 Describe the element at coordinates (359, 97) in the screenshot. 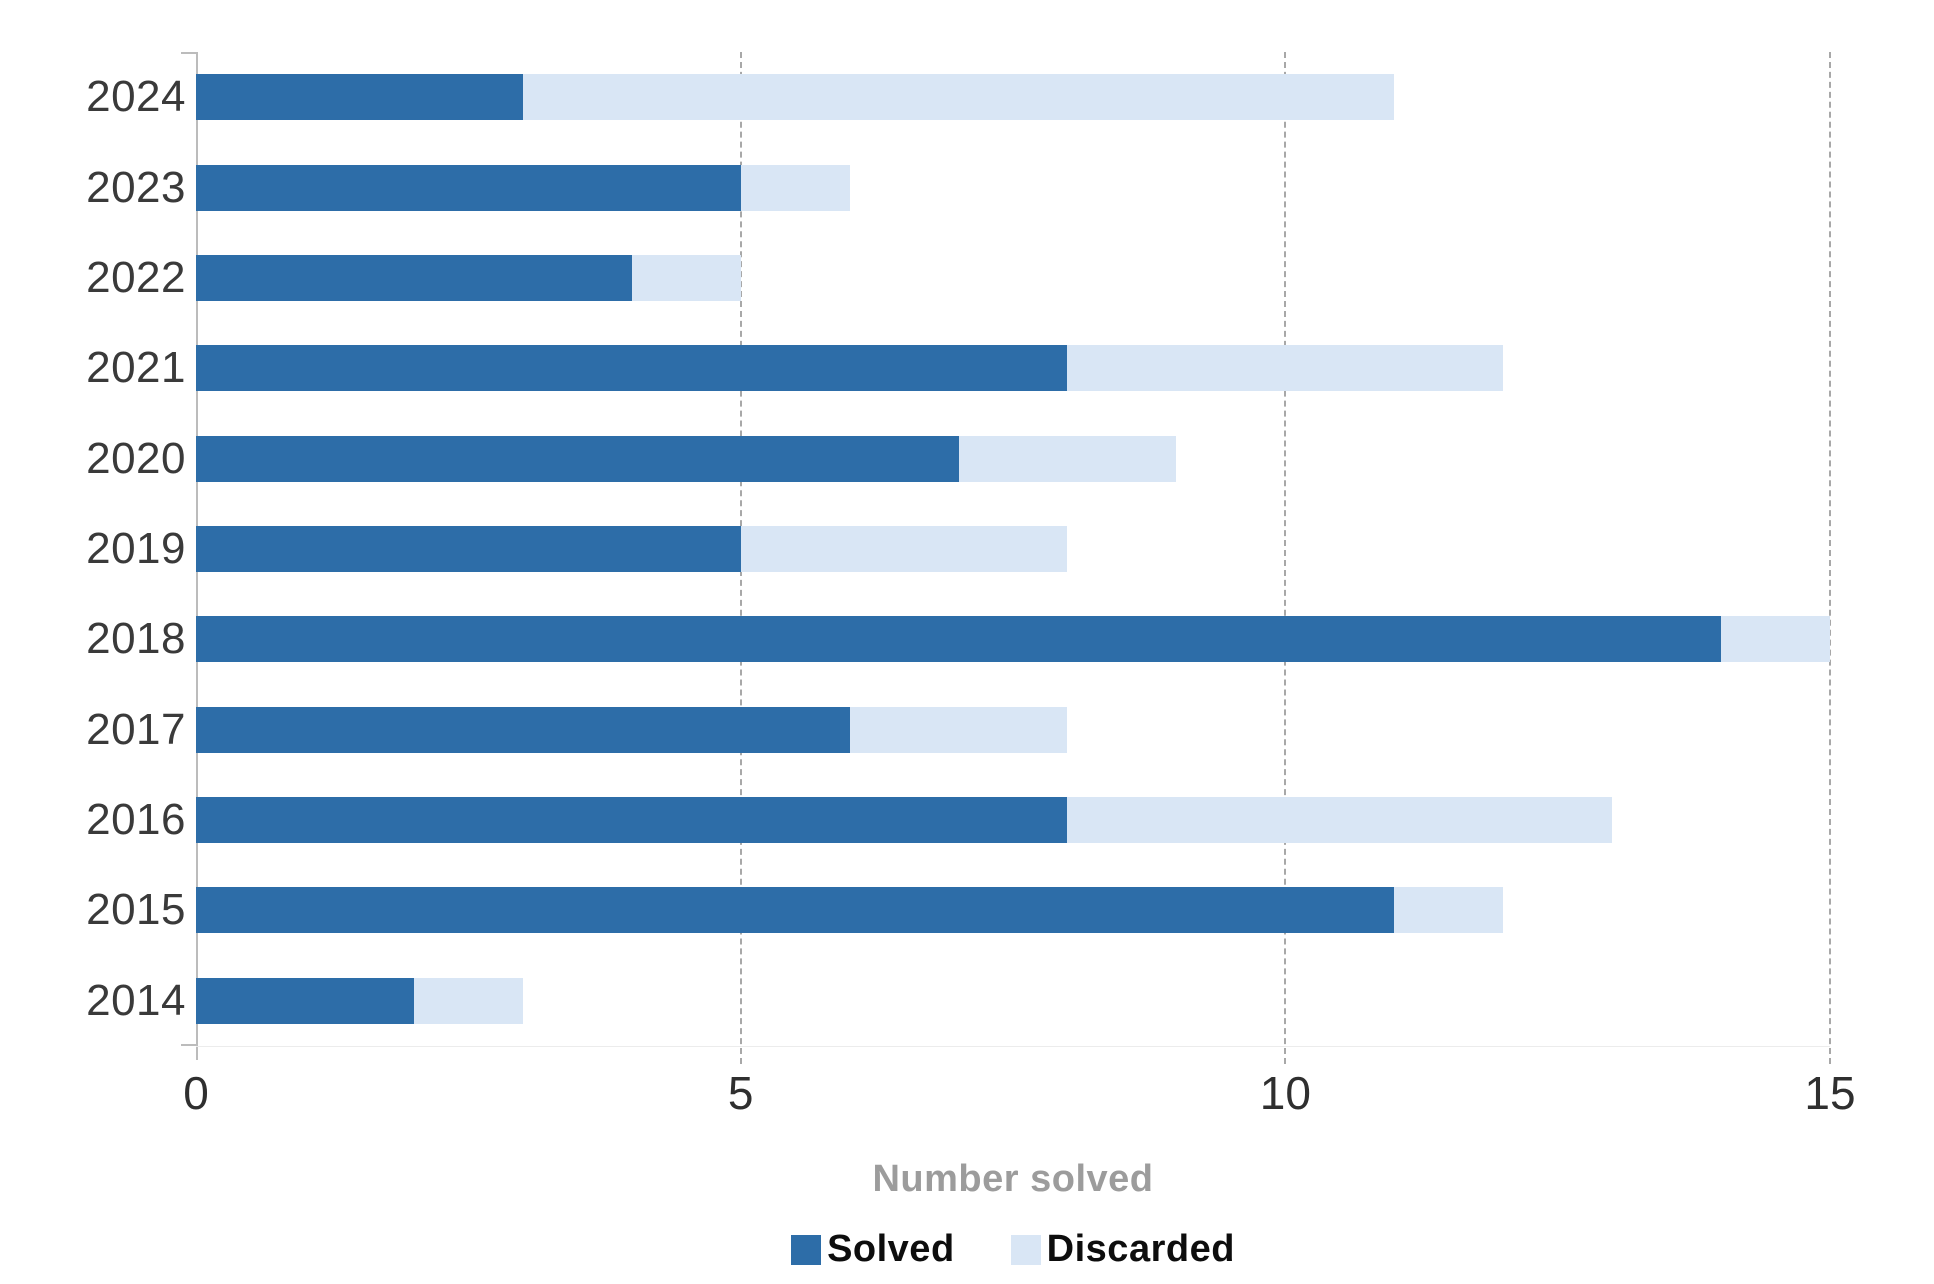

I see `solved-segment-2024` at that location.